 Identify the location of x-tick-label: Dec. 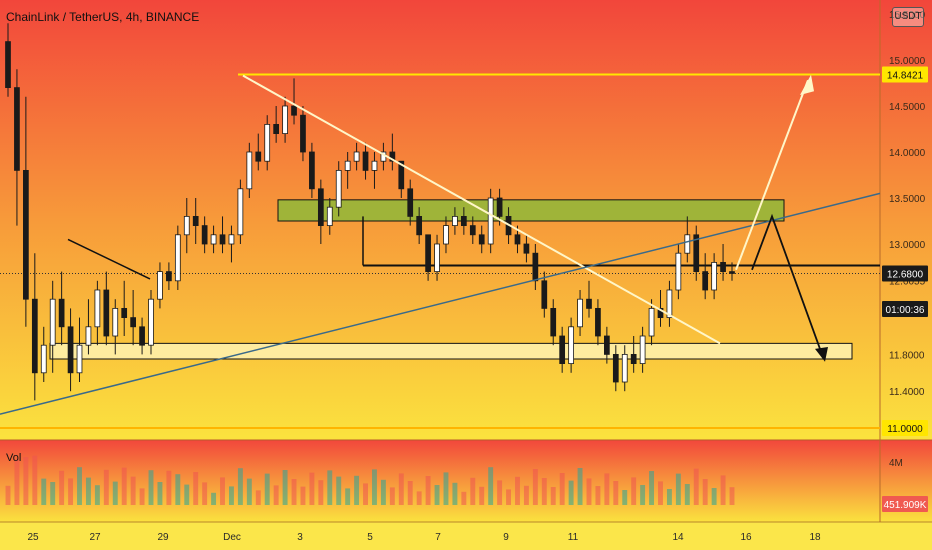
(232, 537).